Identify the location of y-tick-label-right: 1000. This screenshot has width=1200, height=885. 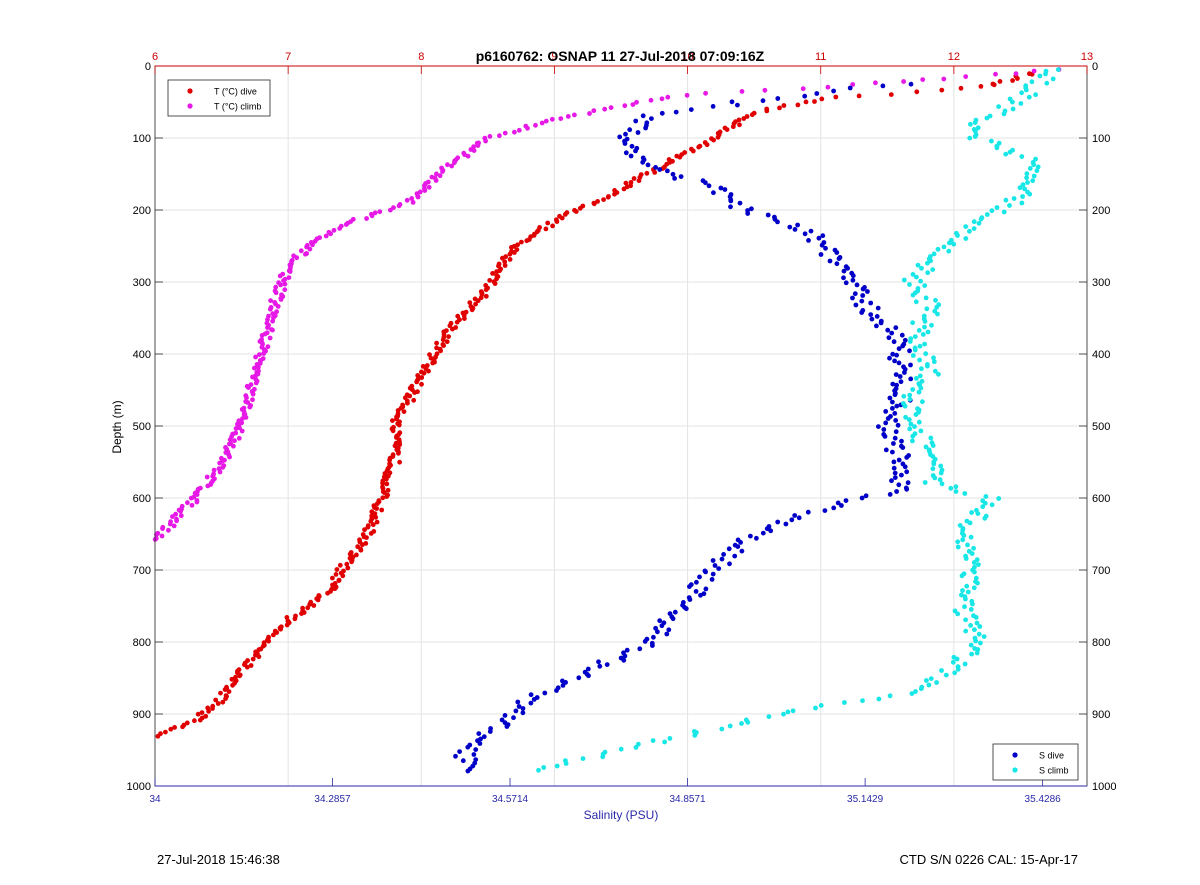
(1104, 787).